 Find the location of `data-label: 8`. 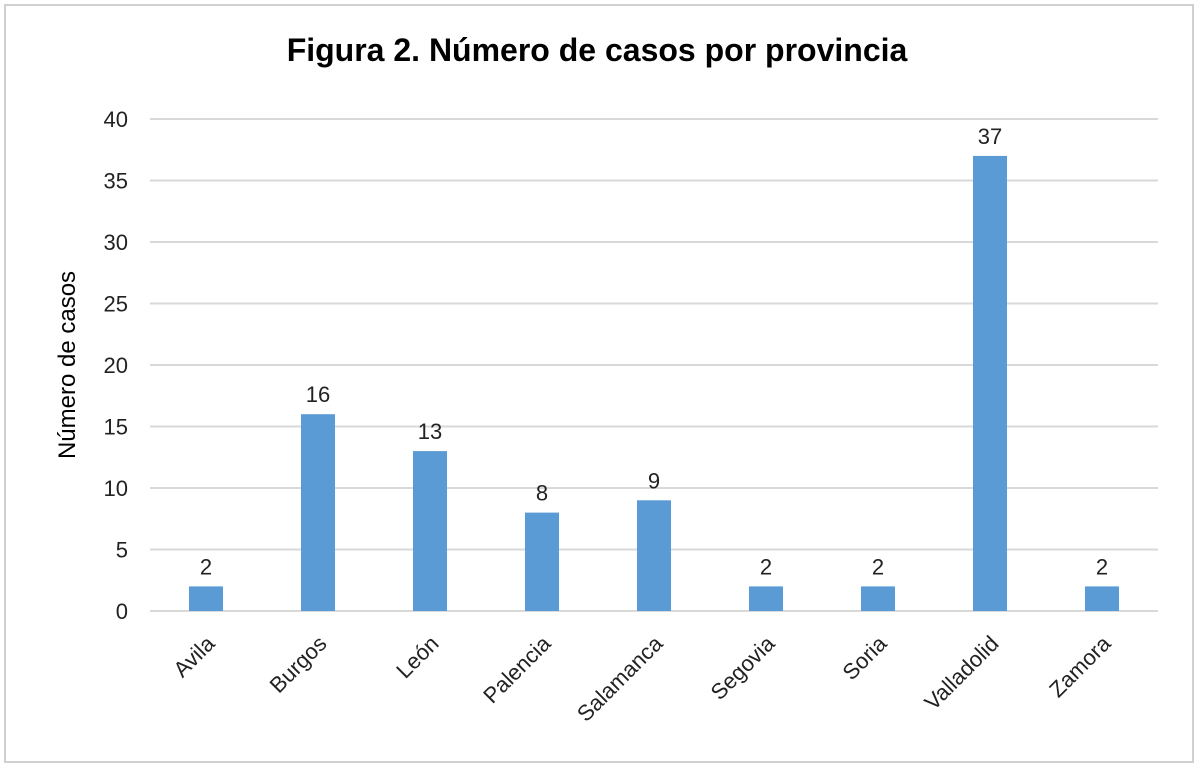

data-label: 8 is located at coordinates (542, 493).